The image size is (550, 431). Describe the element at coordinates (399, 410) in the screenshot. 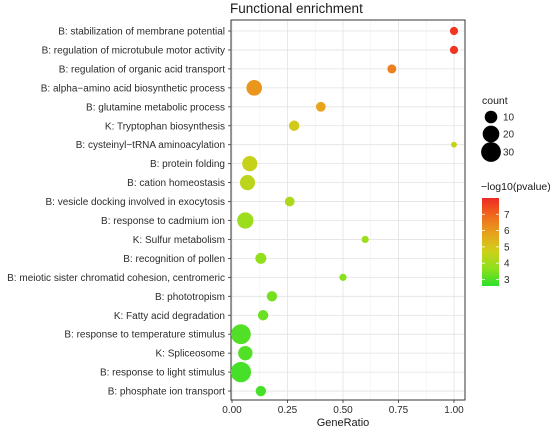

I see `x-tick-label: 0.75` at that location.